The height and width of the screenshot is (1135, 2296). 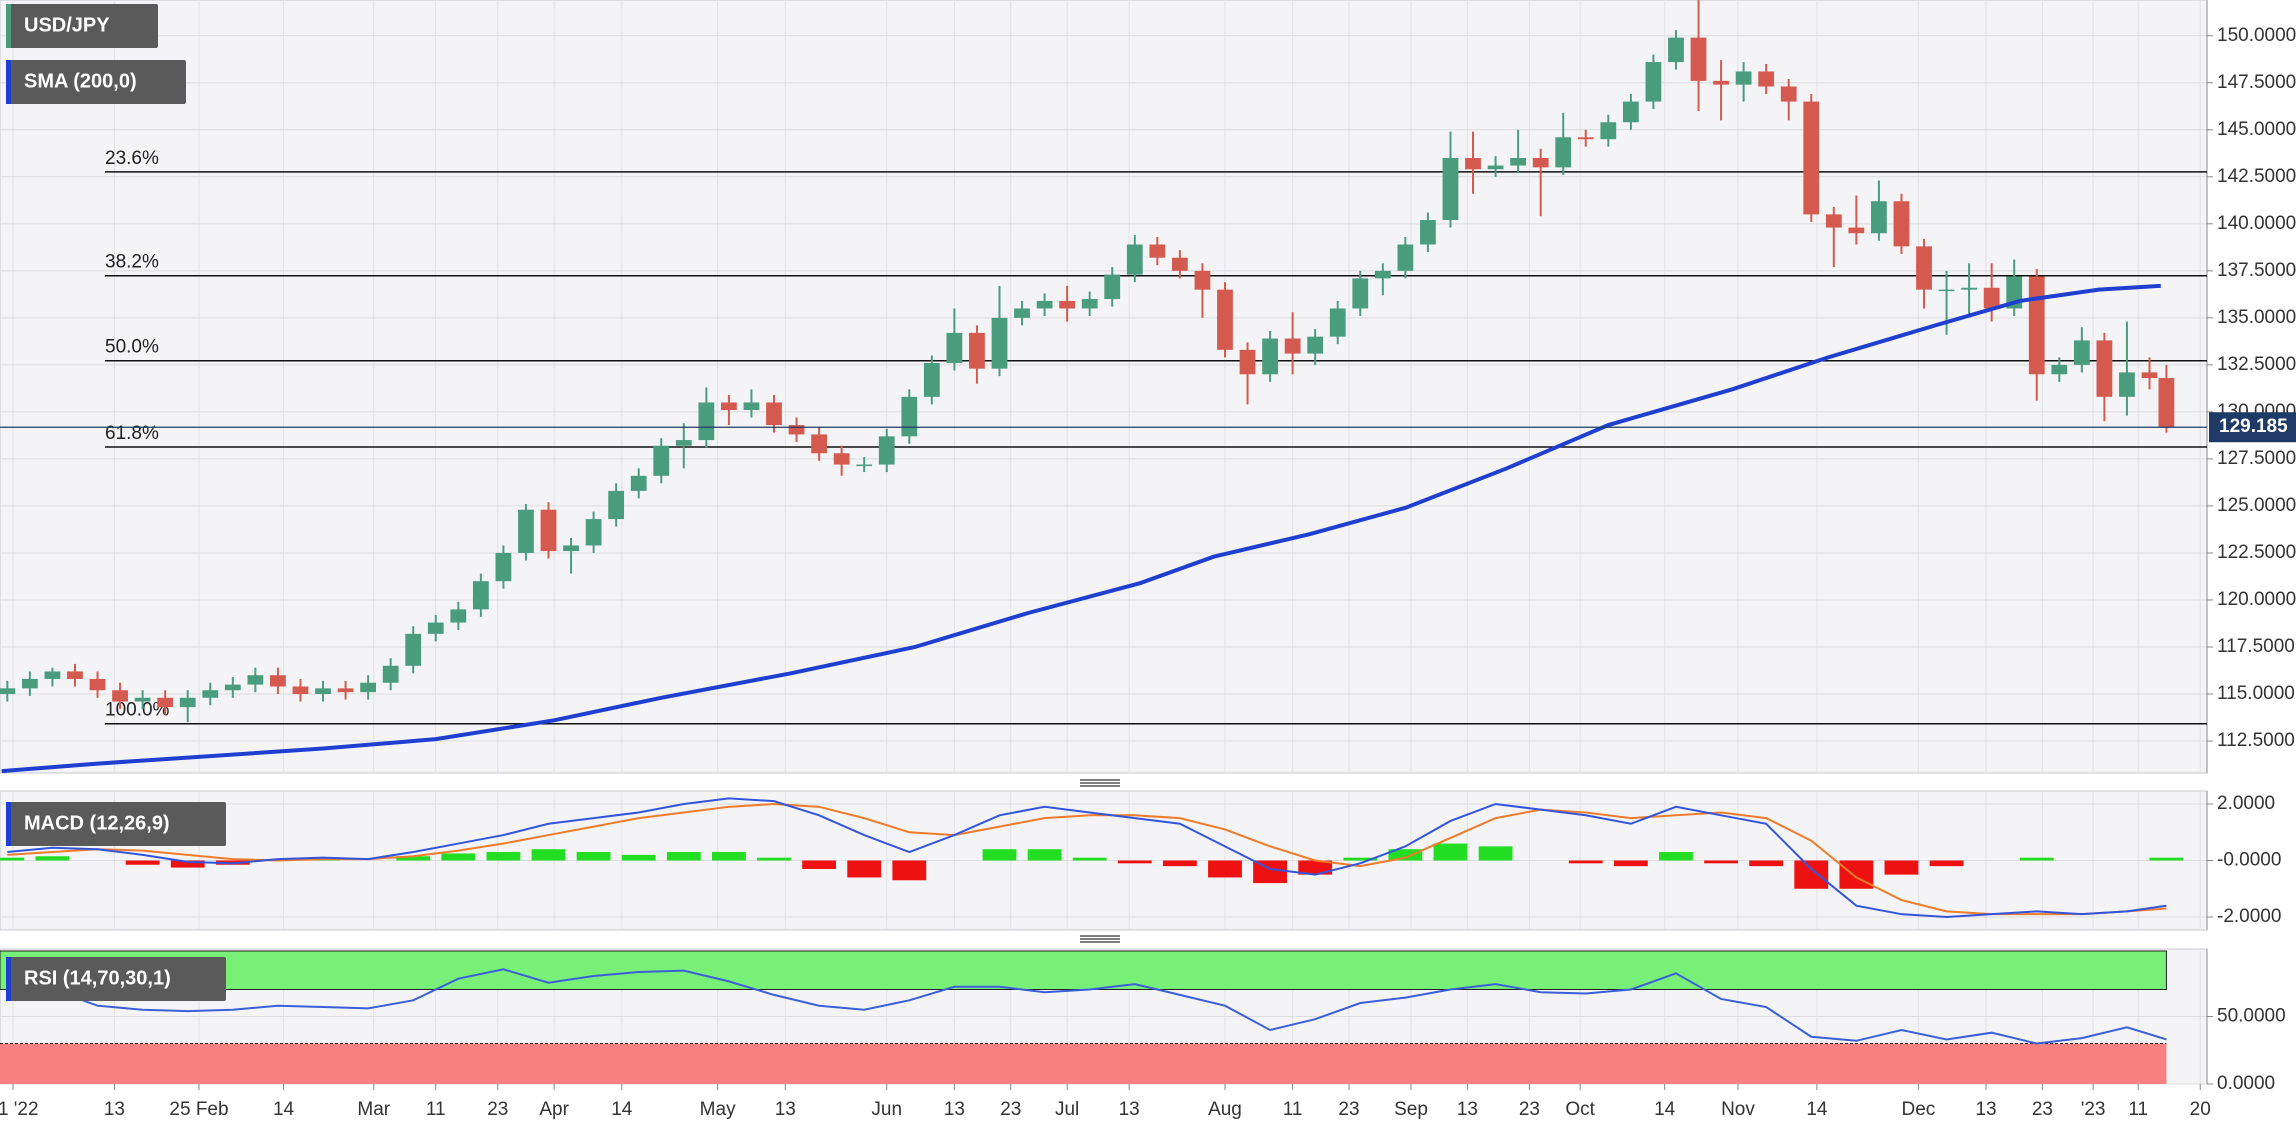 What do you see at coordinates (2200, 1109) in the screenshot?
I see `x-tick-label: 20` at bounding box center [2200, 1109].